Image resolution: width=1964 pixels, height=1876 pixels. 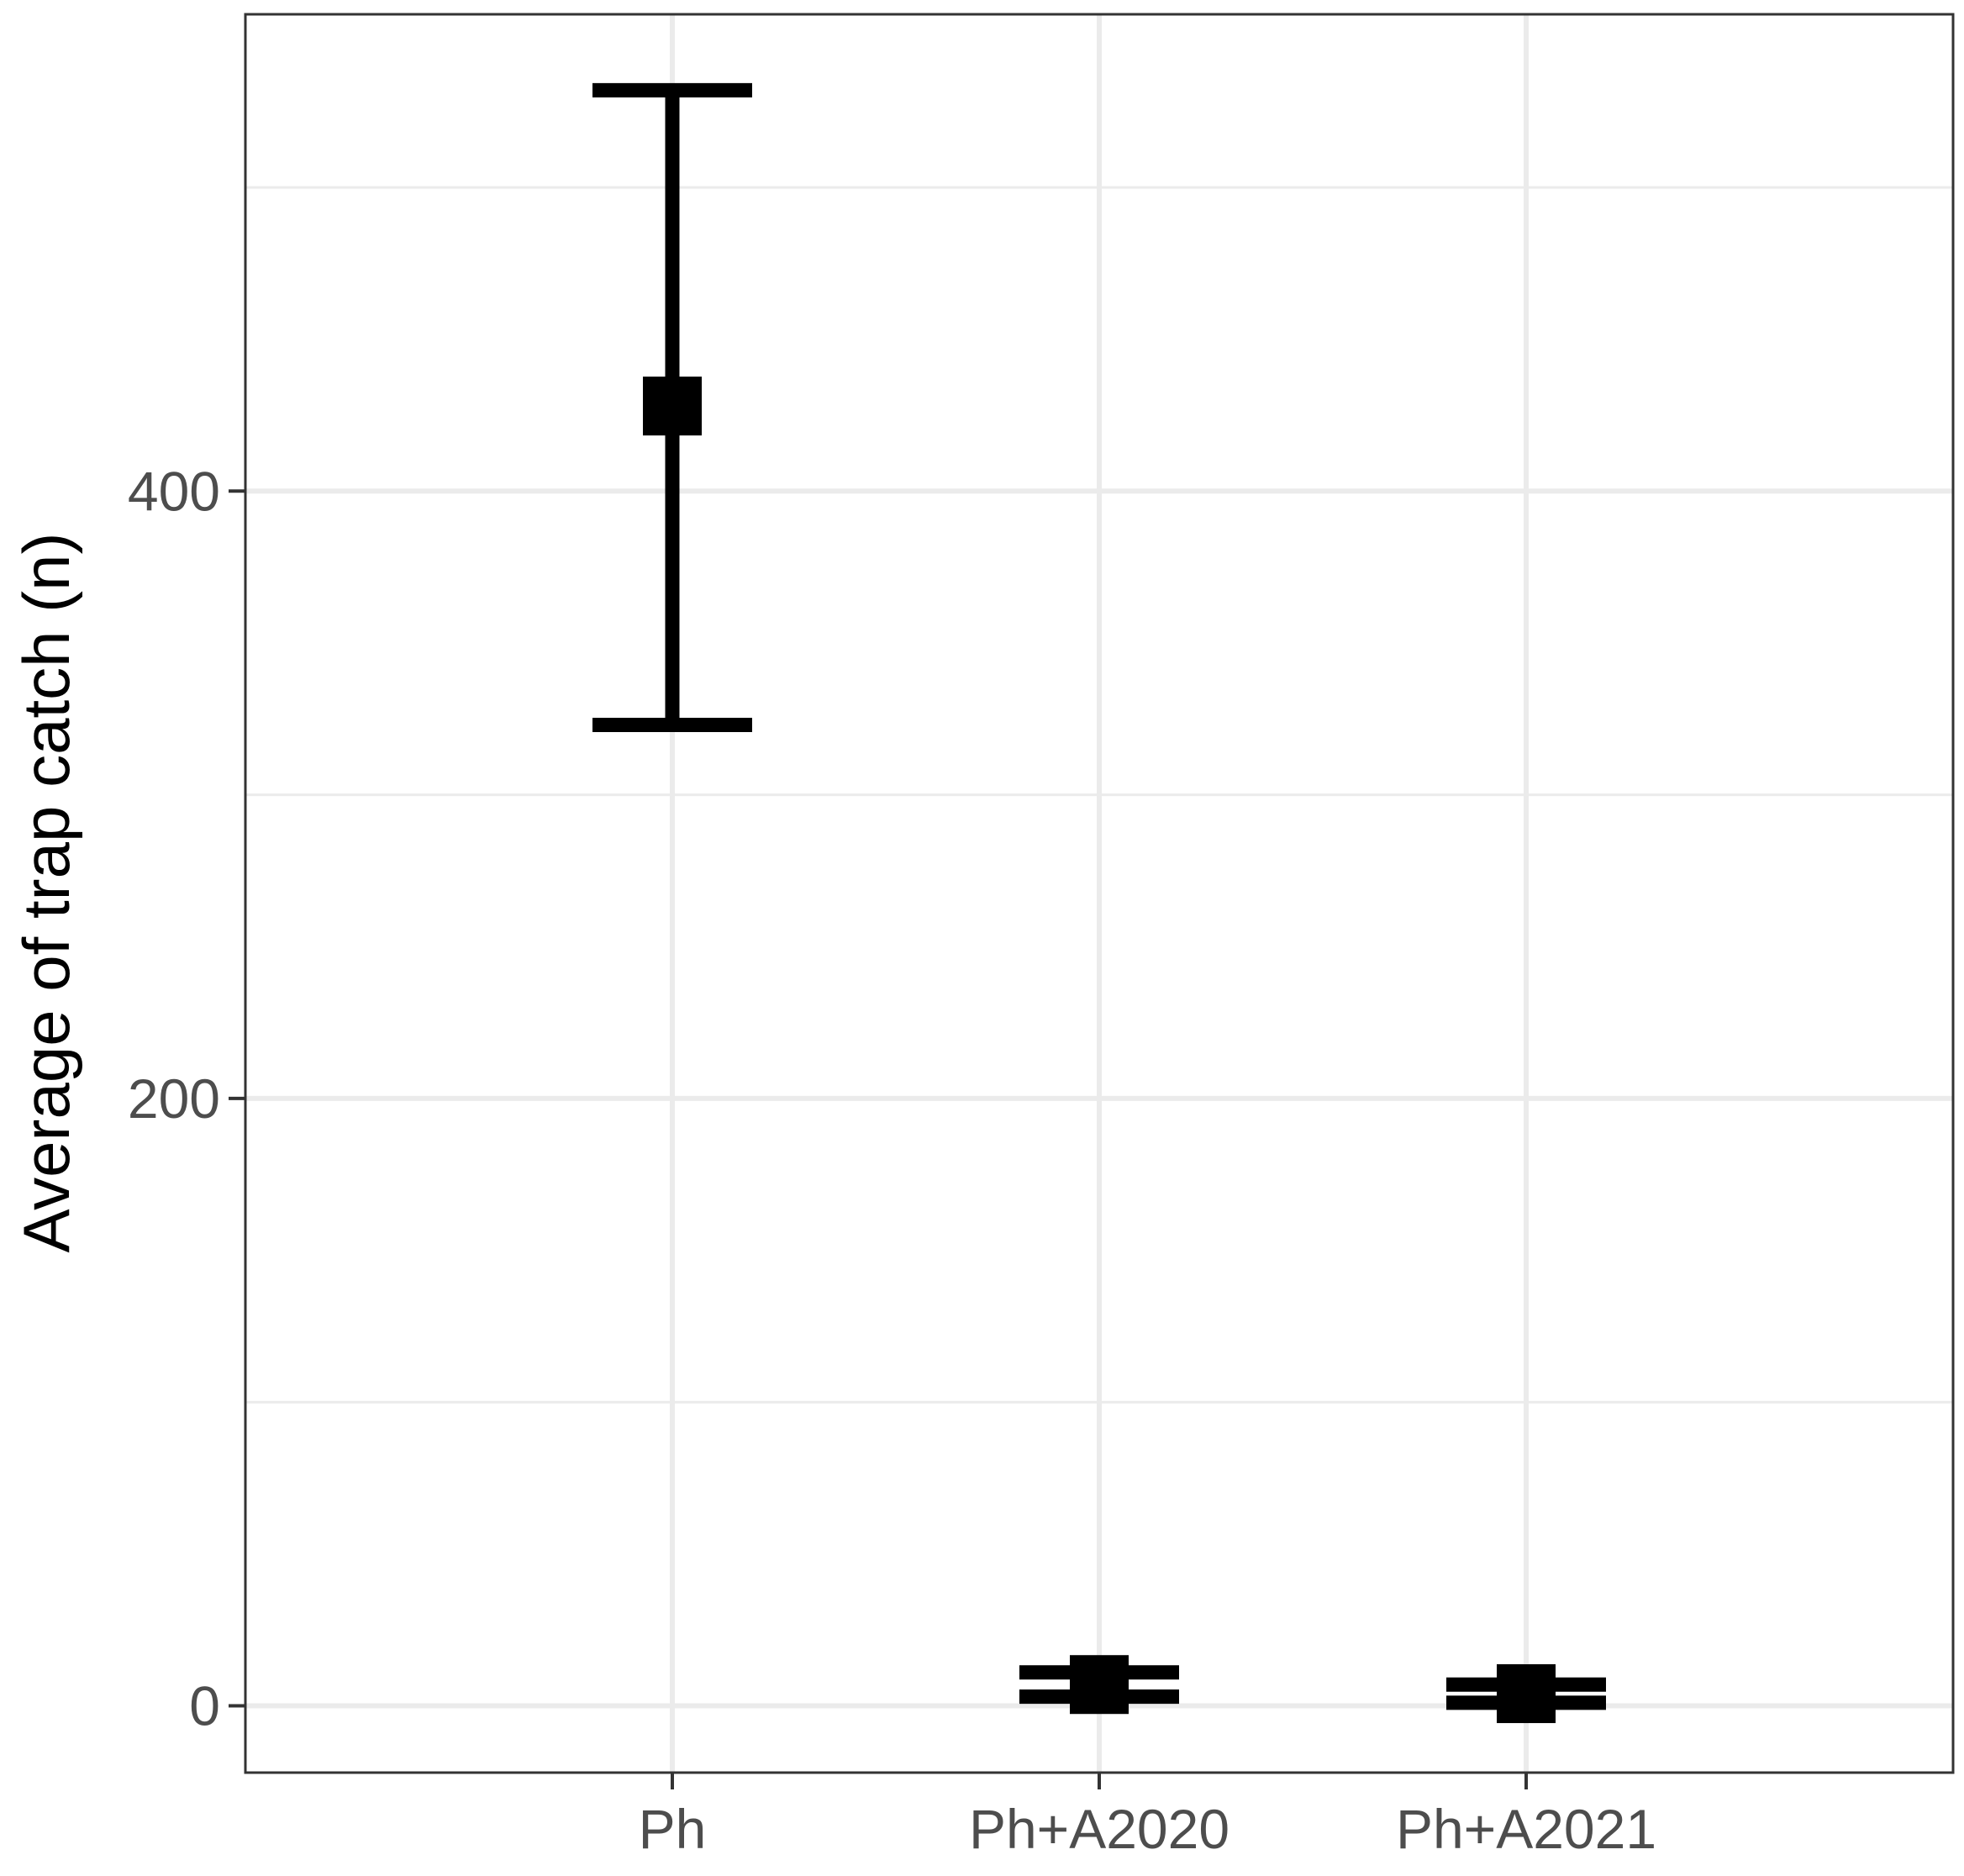 What do you see at coordinates (673, 1829) in the screenshot?
I see `x-tick-label: Ph` at bounding box center [673, 1829].